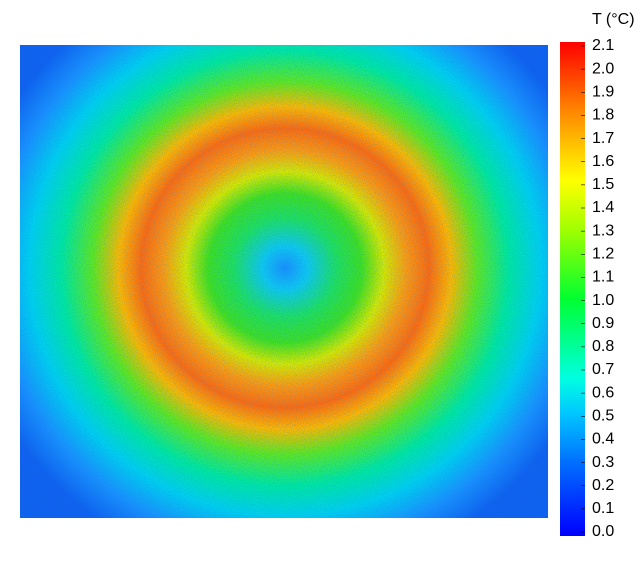 This screenshot has width=641, height=572. What do you see at coordinates (603, 508) in the screenshot?
I see `colorbar-tick-label: 0.1` at bounding box center [603, 508].